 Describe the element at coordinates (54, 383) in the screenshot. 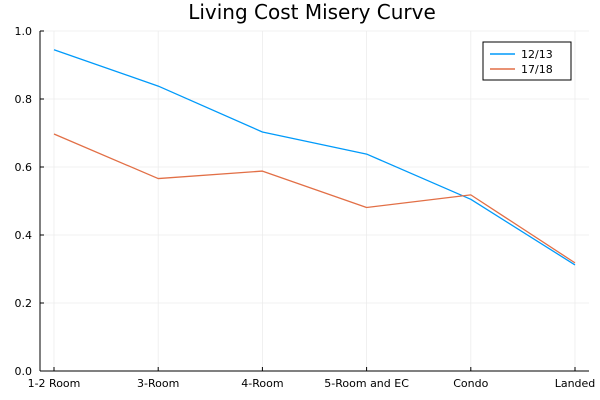

I see `x-tick-label: 1-2 Room` at that location.